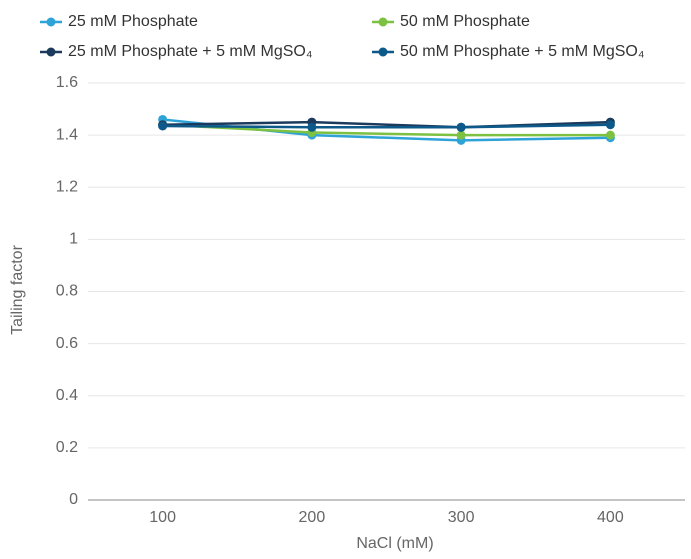 Image resolution: width=691 pixels, height=559 pixels. What do you see at coordinates (394, 543) in the screenshot?
I see `x-axis-label: NaCl (mM)` at bounding box center [394, 543].